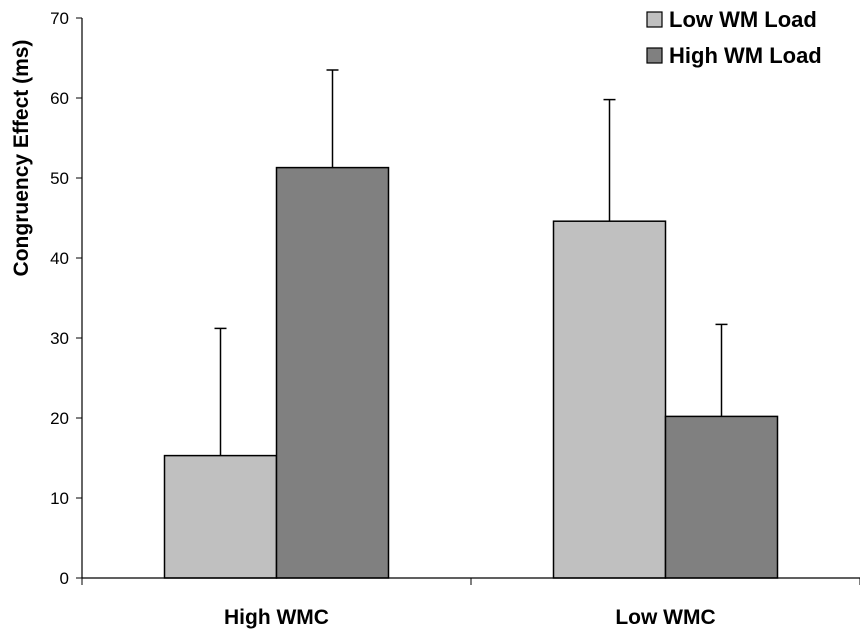  What do you see at coordinates (59, 98) in the screenshot?
I see `y-tick-label: 60` at bounding box center [59, 98].